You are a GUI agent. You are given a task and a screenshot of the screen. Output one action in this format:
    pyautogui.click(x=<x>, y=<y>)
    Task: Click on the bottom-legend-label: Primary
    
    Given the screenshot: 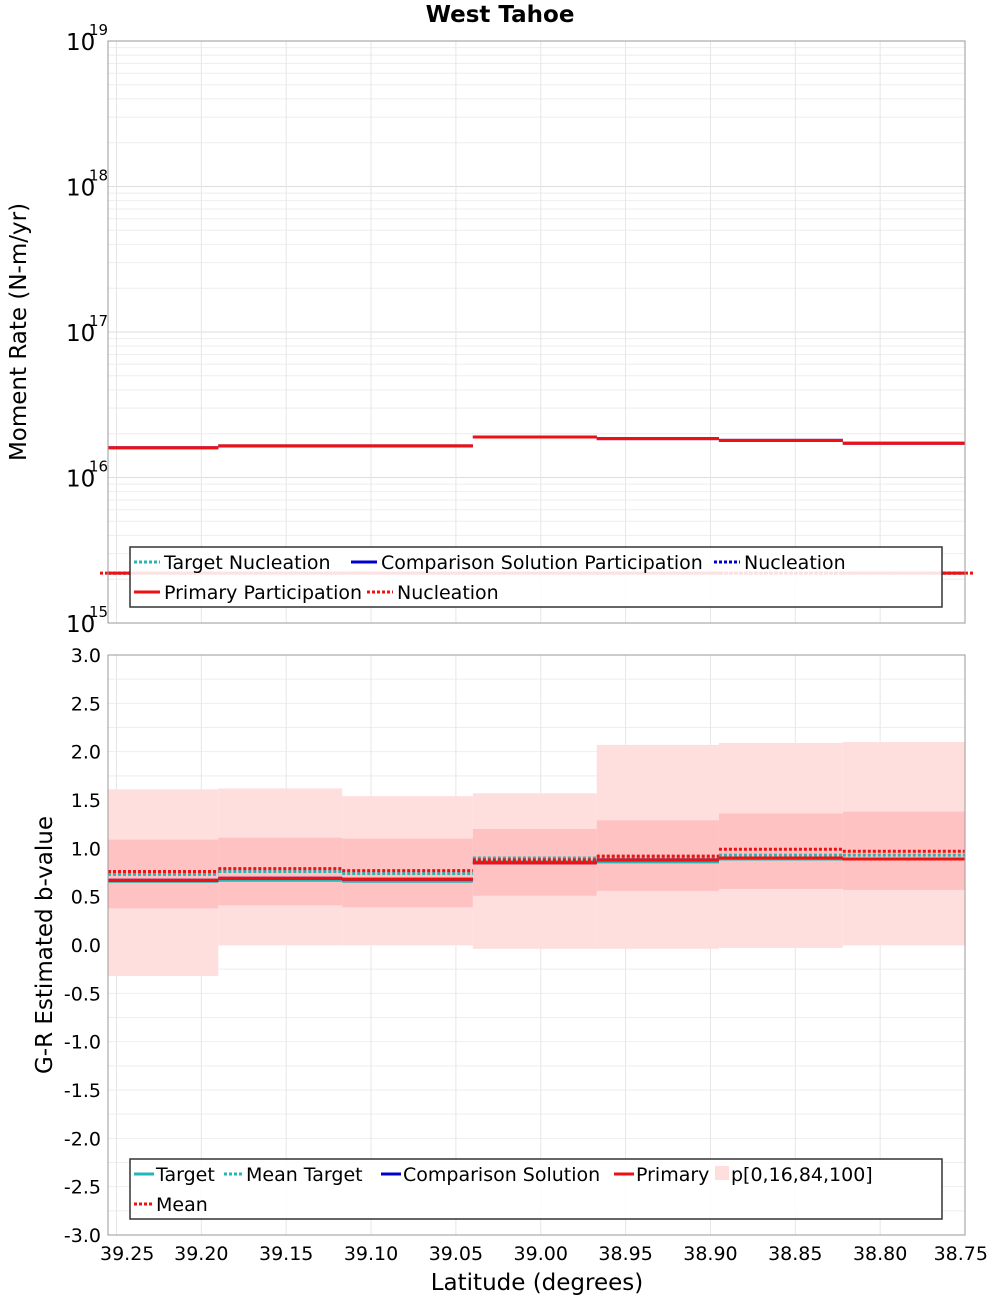 What is the action you would take?
    pyautogui.click(x=672, y=1175)
    